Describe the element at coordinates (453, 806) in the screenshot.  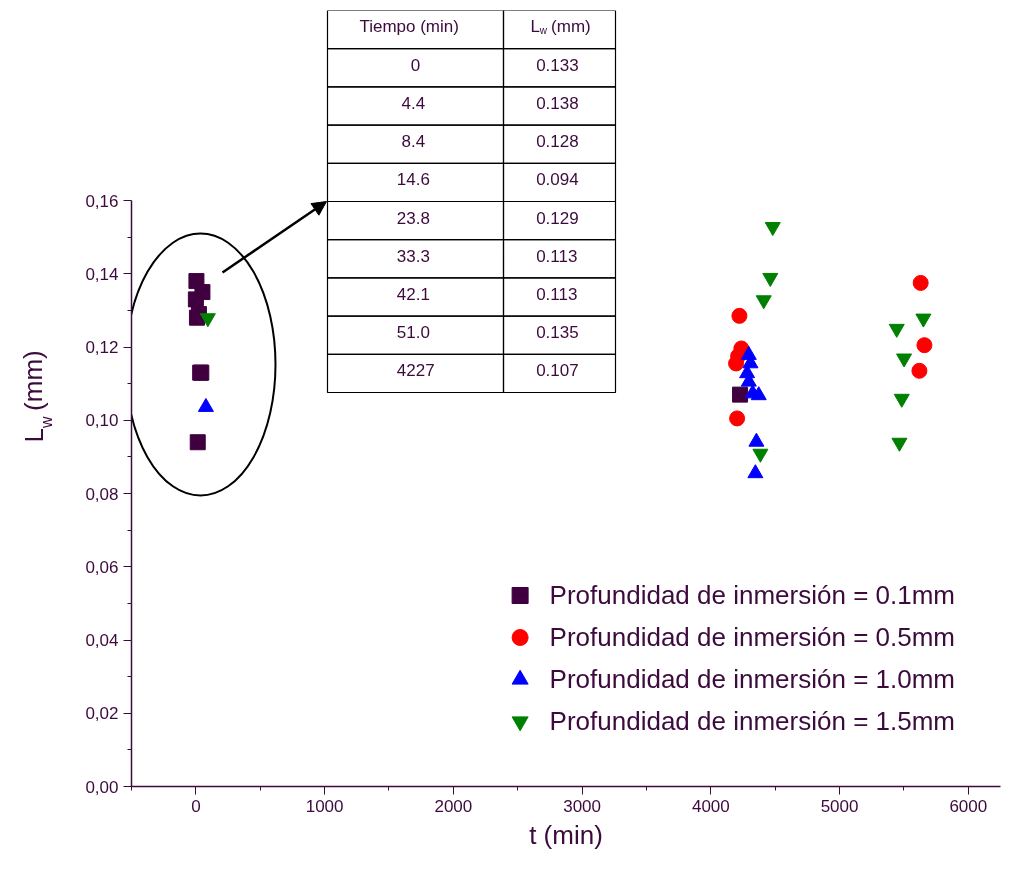
I see `x-tick-label: 2000` at that location.